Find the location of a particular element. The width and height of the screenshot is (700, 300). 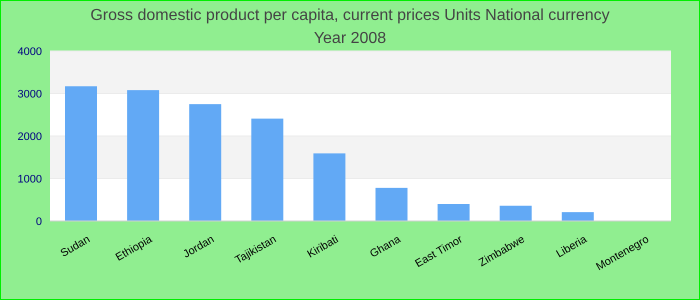

chart-subtitle: Year 2008 is located at coordinates (350, 38).